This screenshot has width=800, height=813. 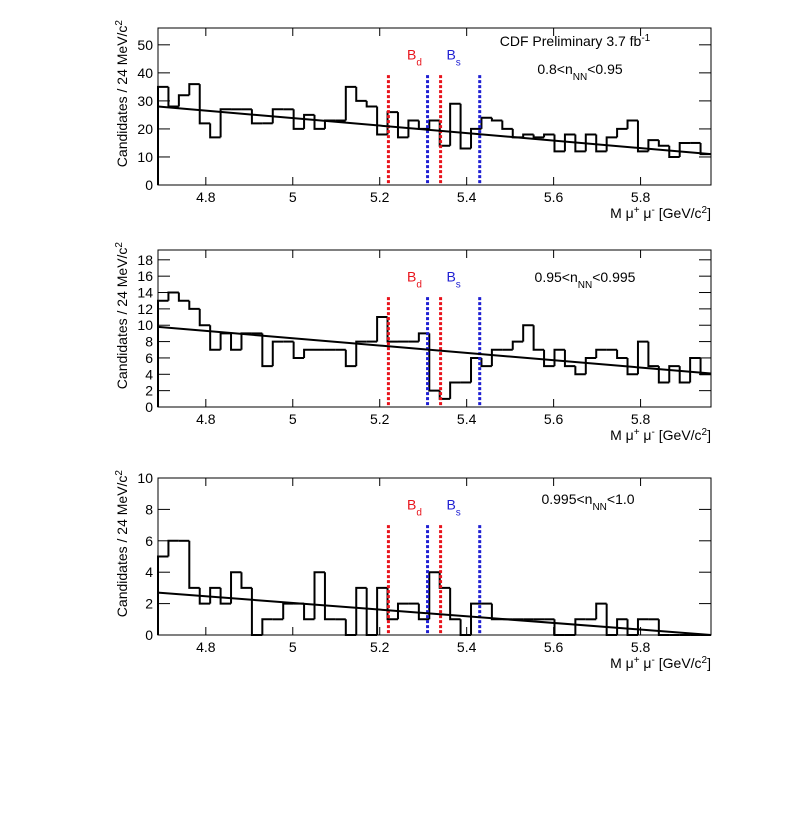 What do you see at coordinates (145, 276) in the screenshot?
I see `y-tick-label: 16` at bounding box center [145, 276].